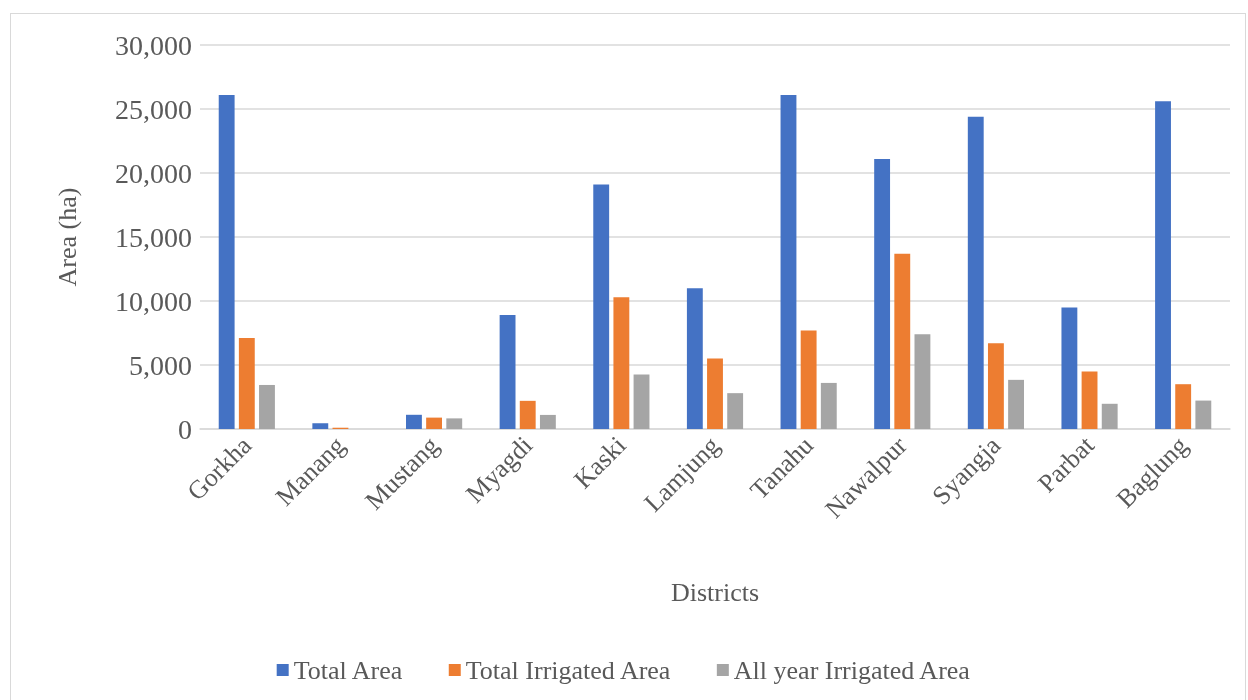  I want to click on y-axis-title: Area (ha), so click(67, 237).